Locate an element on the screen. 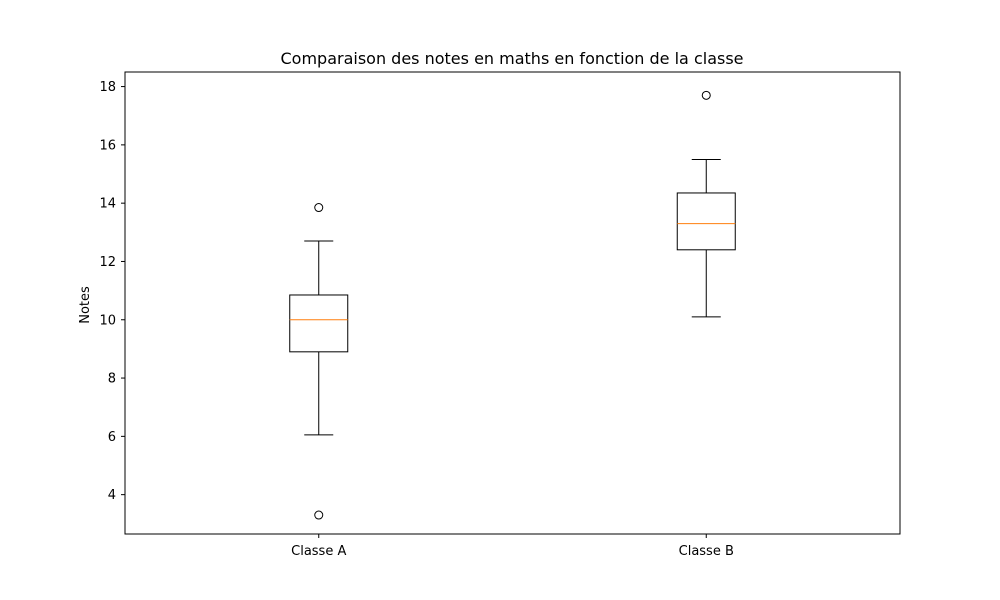  y-tick-label: 4 is located at coordinates (112, 495).